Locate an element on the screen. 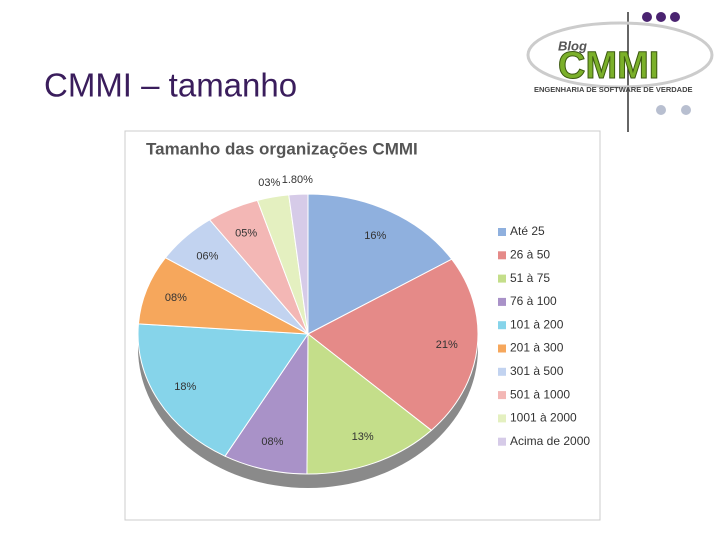  logo-blog: Blog is located at coordinates (572, 45).